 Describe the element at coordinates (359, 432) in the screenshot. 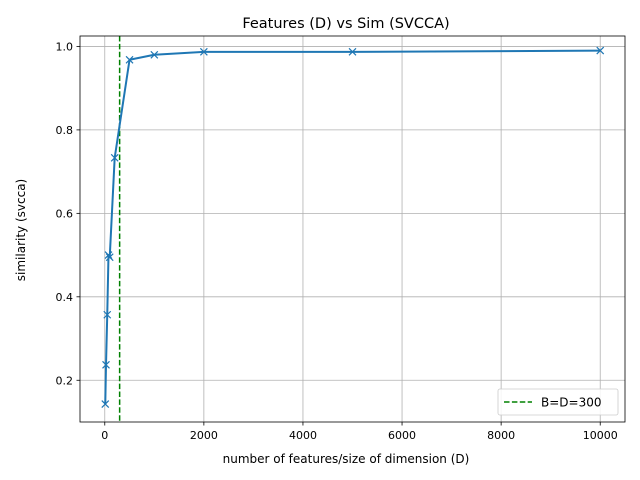

I see `x-axis-ticks: 0 2000 4000 6000 8000 10000` at that location.